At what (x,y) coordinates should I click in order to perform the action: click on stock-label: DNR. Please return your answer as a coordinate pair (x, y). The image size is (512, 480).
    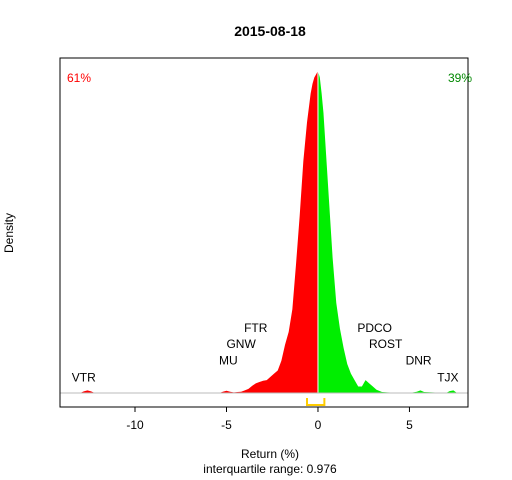
    Looking at the image, I should click on (419, 360).